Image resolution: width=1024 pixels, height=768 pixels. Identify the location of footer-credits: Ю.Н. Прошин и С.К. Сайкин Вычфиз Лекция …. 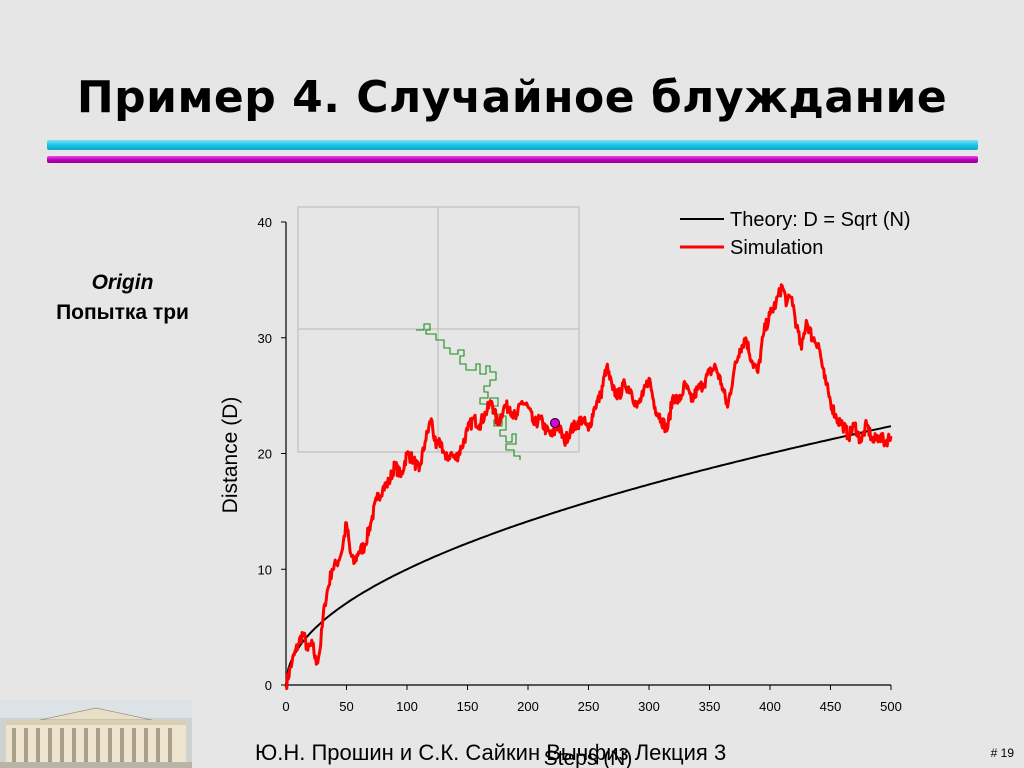
(491, 752).